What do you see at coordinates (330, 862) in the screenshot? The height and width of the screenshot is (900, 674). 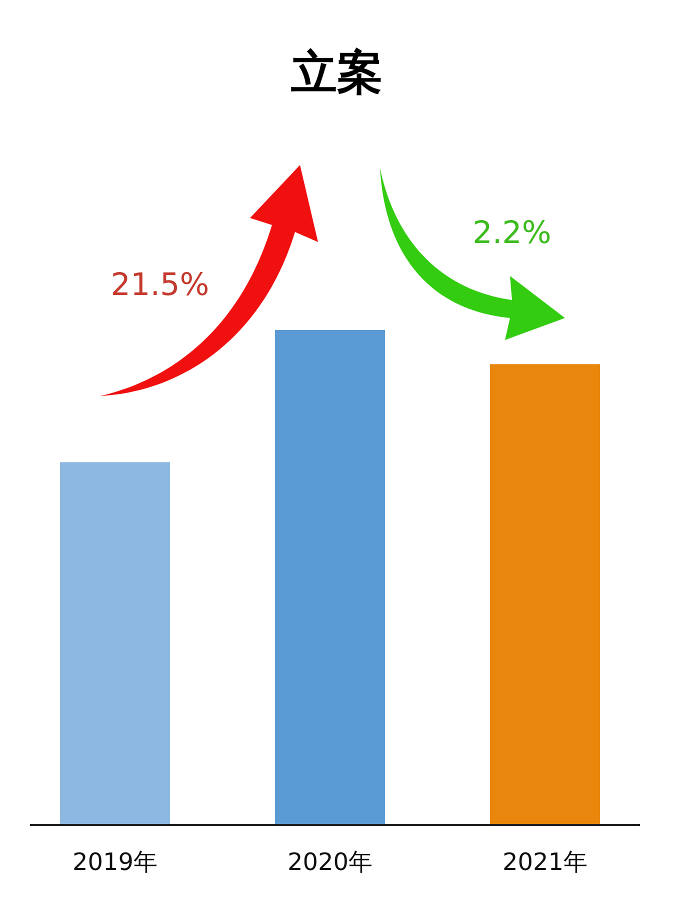 I see `x-tick-label: 2020年` at bounding box center [330, 862].